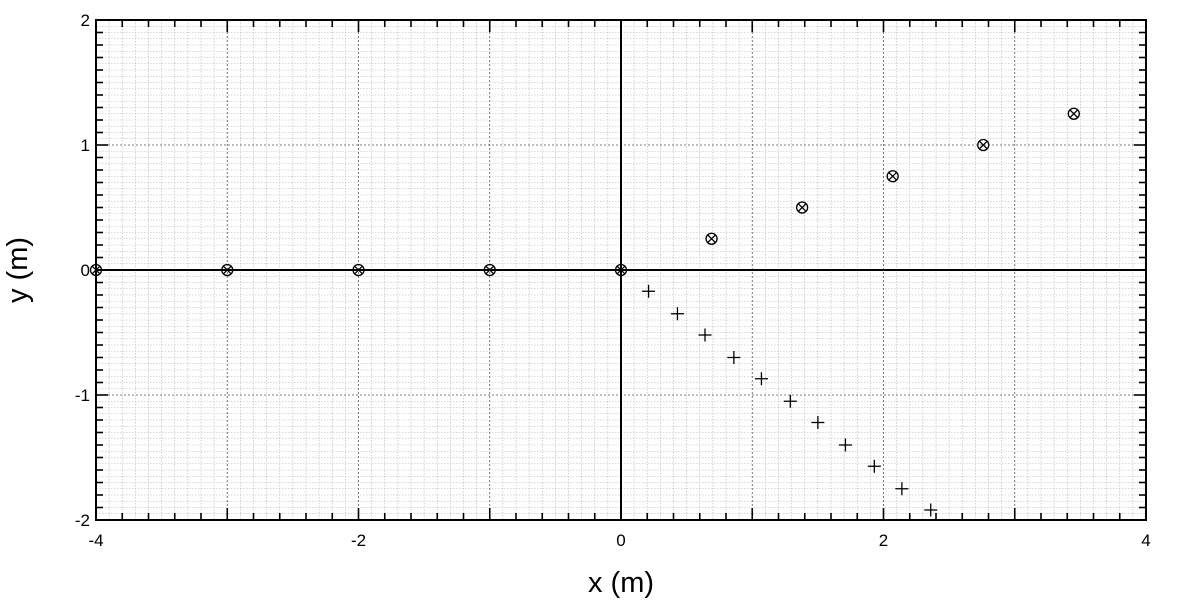 This screenshot has width=1200, height=600. I want to click on x-tick-label: -2, so click(358, 540).